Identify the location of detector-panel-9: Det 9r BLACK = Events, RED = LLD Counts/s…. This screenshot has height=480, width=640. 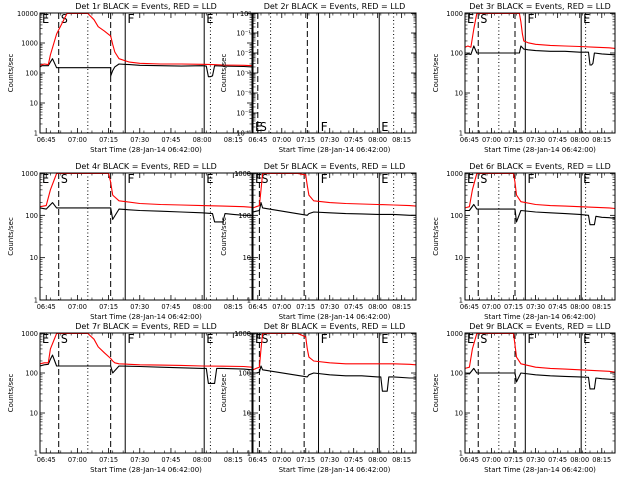
(524, 398).